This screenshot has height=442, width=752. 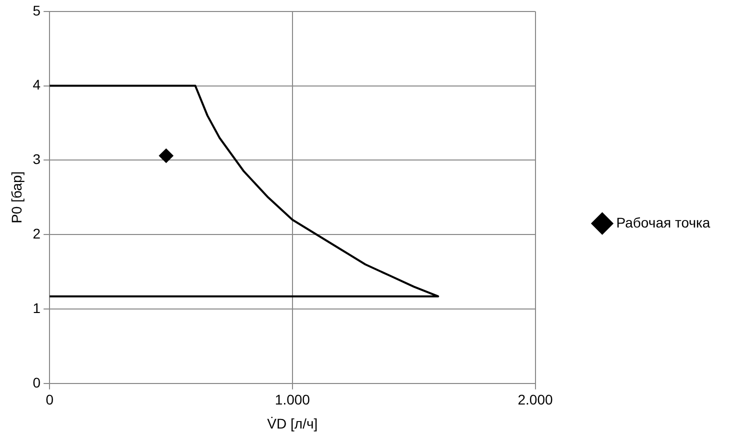 What do you see at coordinates (50, 400) in the screenshot?
I see `x-tick-label: 0` at bounding box center [50, 400].